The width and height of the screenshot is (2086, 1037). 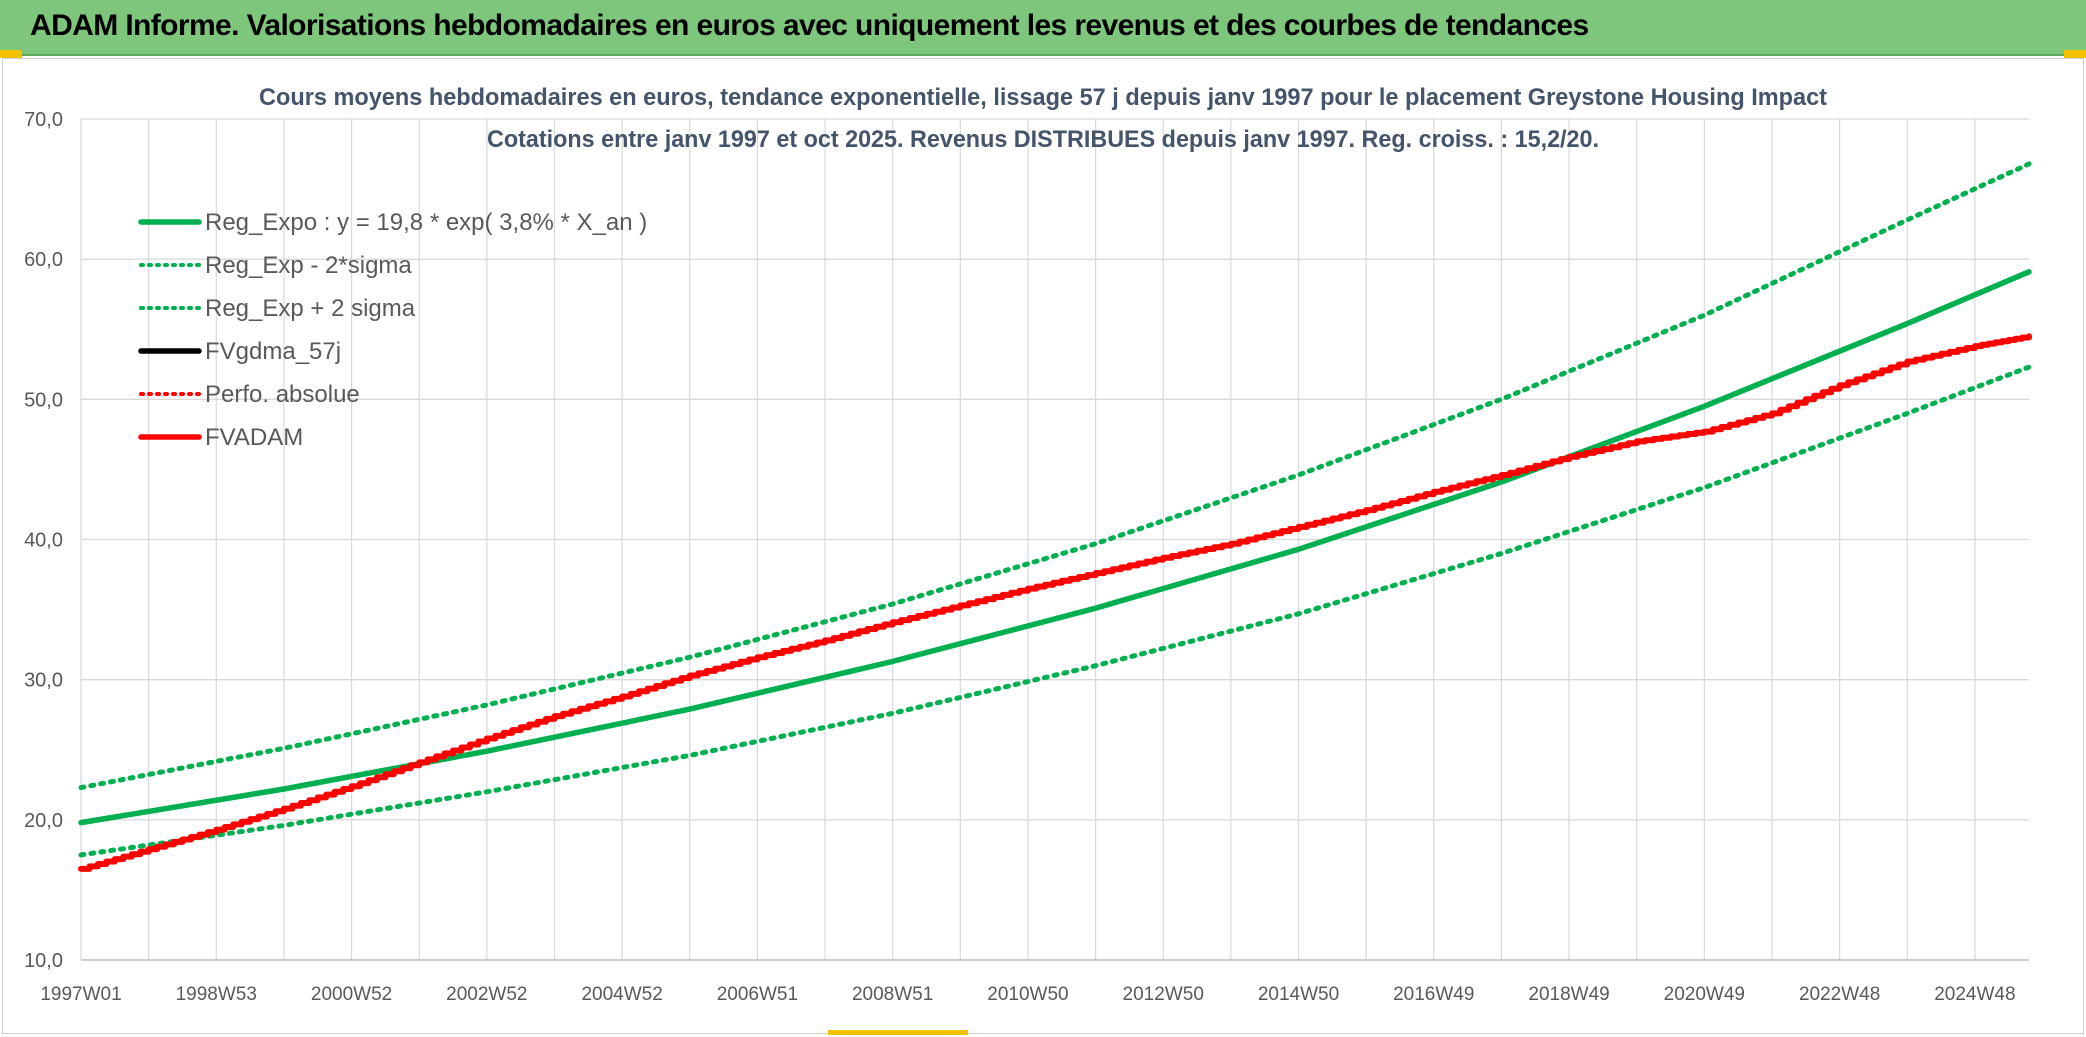 What do you see at coordinates (1433, 994) in the screenshot?
I see `x-tick-label: 2016W49` at bounding box center [1433, 994].